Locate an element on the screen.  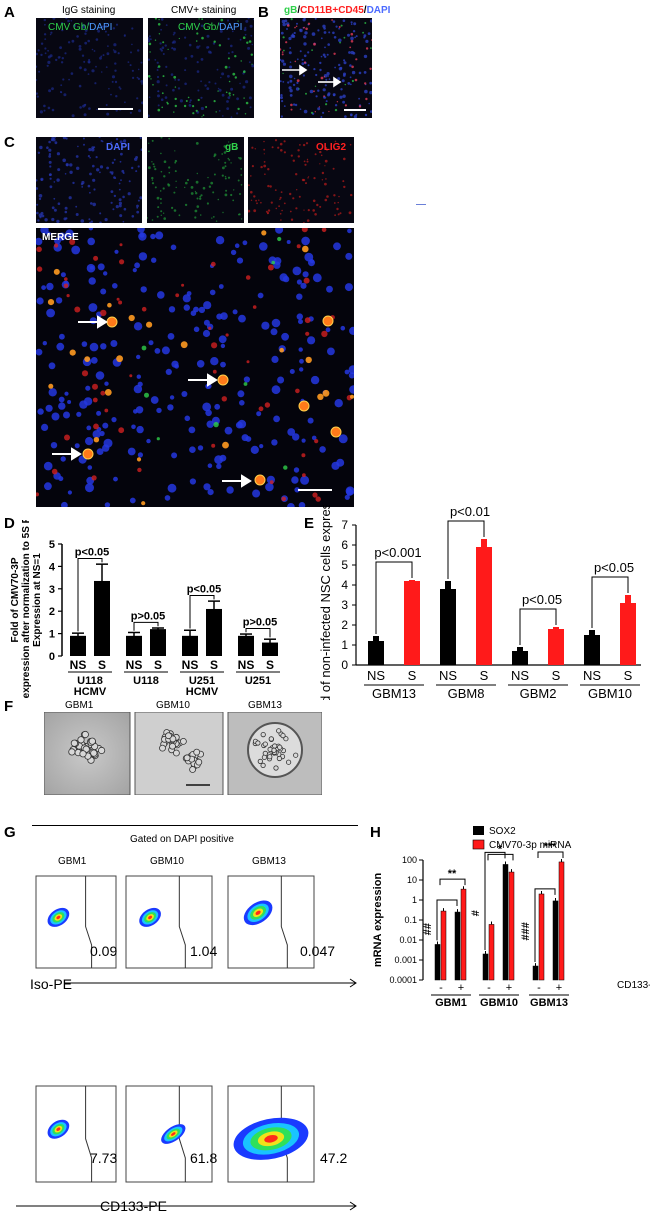
panel-b-micrograph is located at coordinates (326, 68).